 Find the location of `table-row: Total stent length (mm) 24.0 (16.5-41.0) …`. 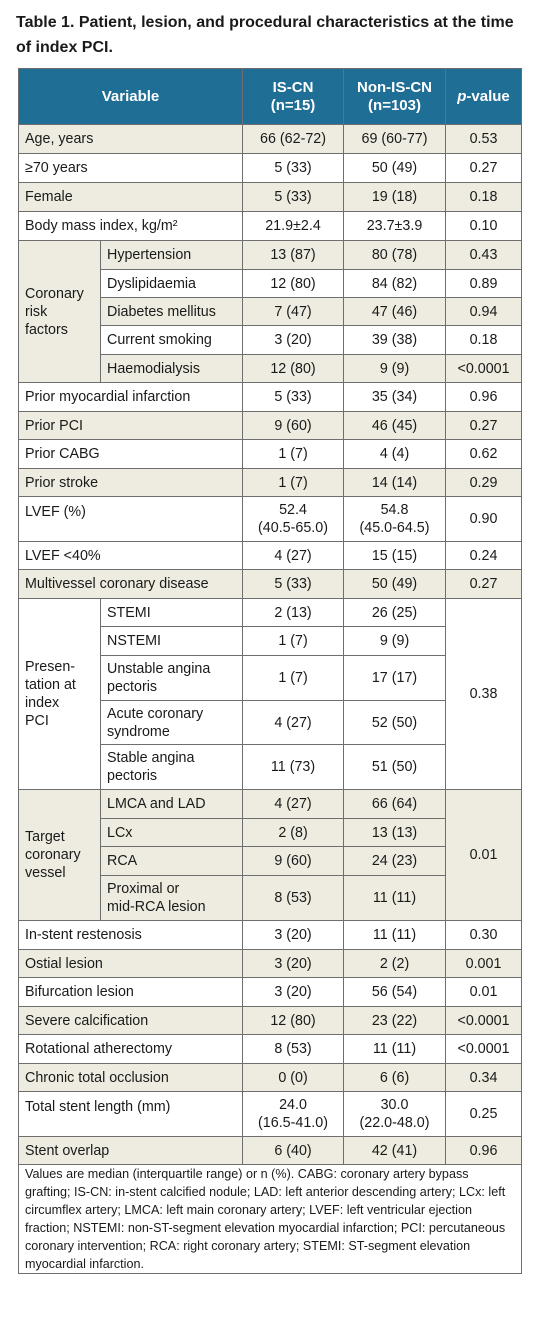

table-row: Total stent length (mm) 24.0 (16.5-41.0) … is located at coordinates (270, 1114).